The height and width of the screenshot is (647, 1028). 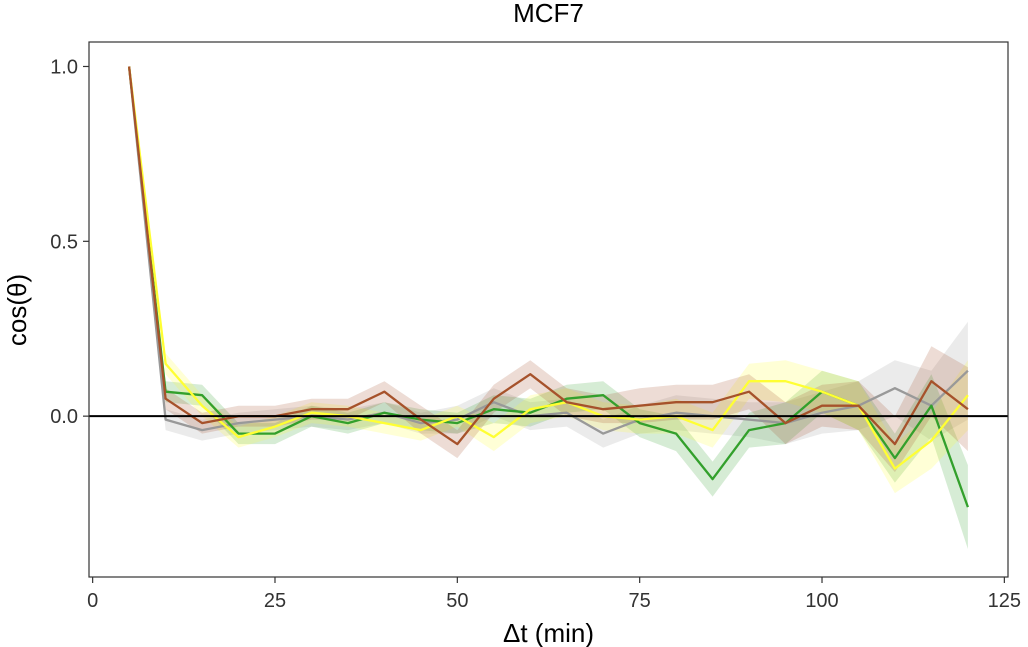 What do you see at coordinates (457, 601) in the screenshot?
I see `x-tick-label-50: 50` at bounding box center [457, 601].